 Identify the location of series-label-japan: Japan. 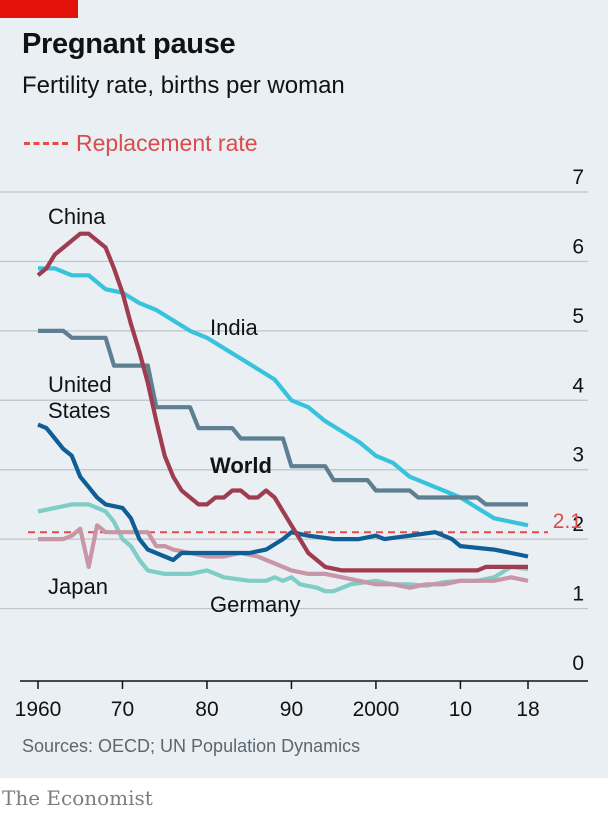
(78, 586).